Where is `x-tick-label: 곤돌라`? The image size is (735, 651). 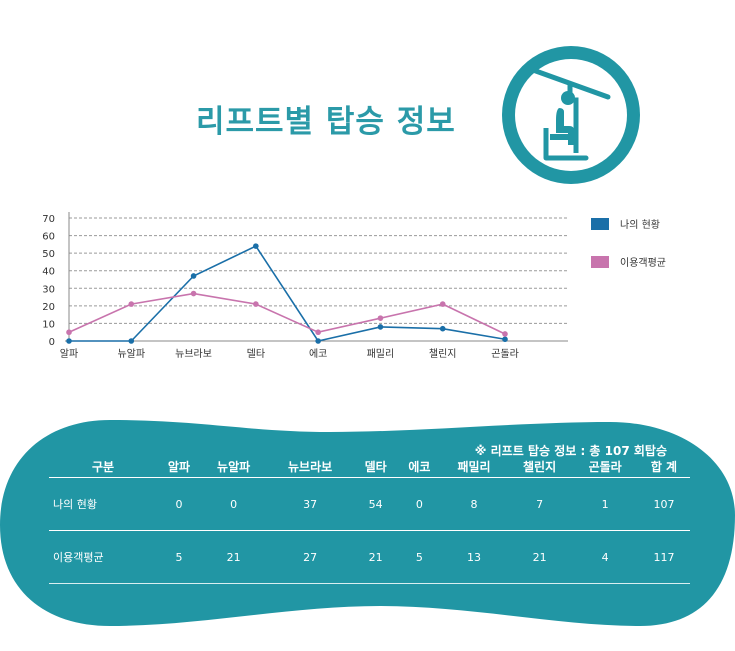
x-tick-label: 곤돌라 is located at coordinates (505, 354).